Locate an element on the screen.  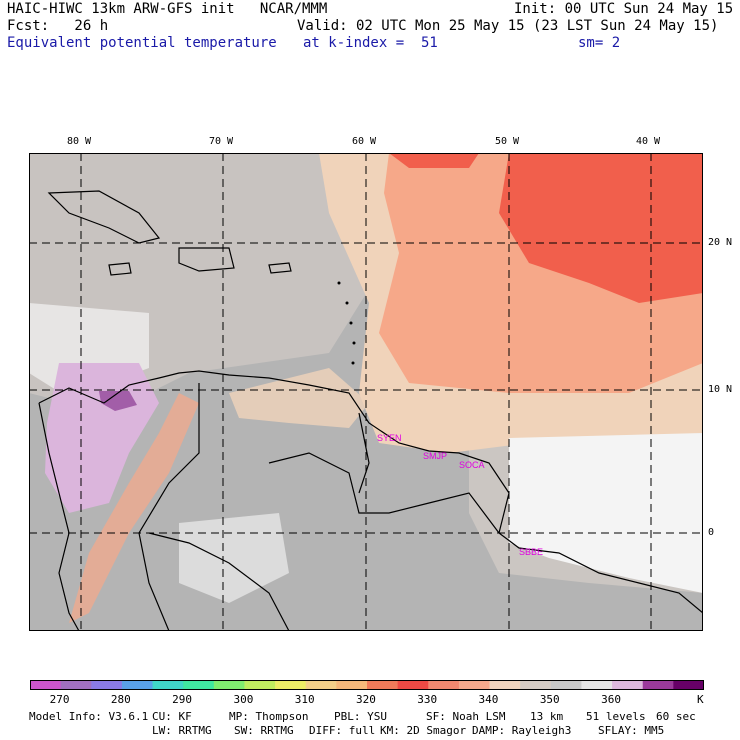
coast-jamaica is located at coordinates (120, 269).